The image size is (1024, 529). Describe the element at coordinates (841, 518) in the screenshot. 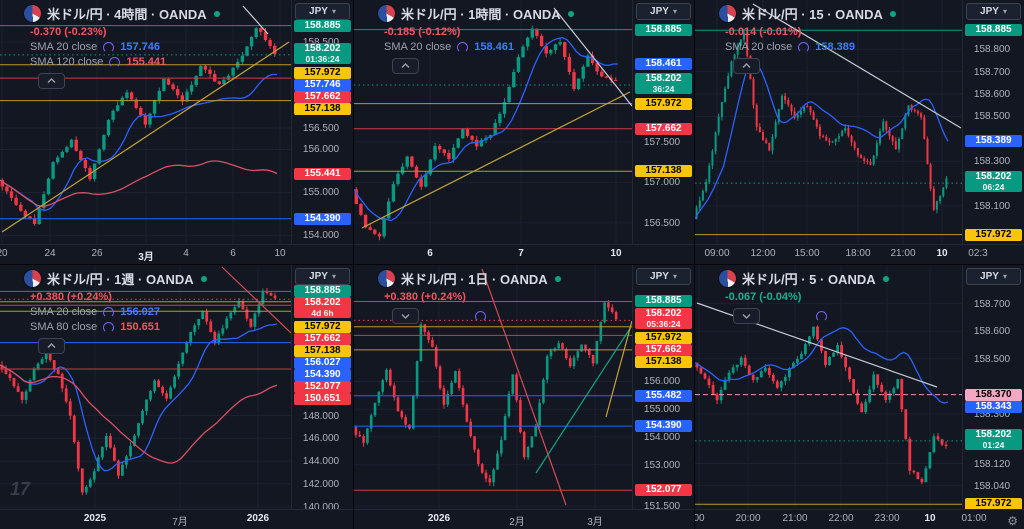

I see `time-tick-label: 22:00` at that location.